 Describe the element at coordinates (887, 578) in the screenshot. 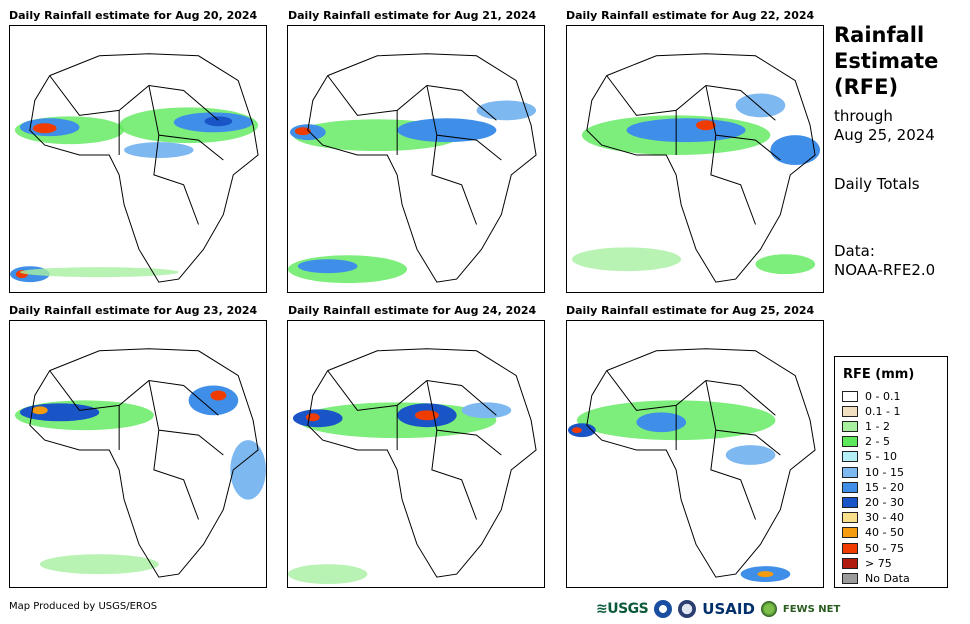

I see `legend-label: No Data` at that location.